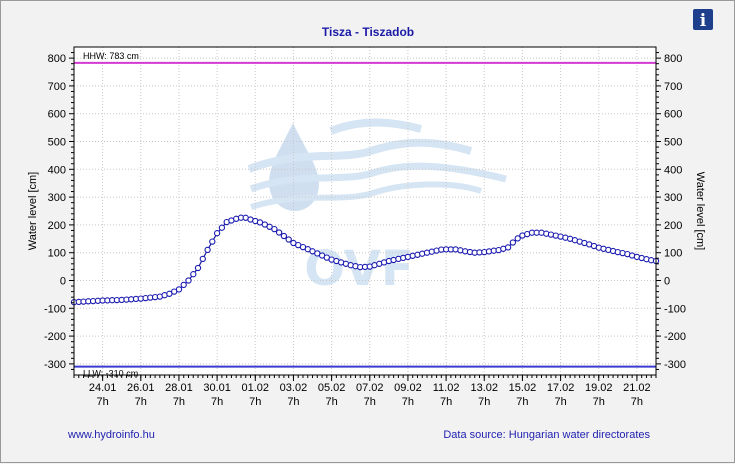  What do you see at coordinates (57, 226) in the screenshot?
I see `y-tick-label-left: 200` at bounding box center [57, 226].